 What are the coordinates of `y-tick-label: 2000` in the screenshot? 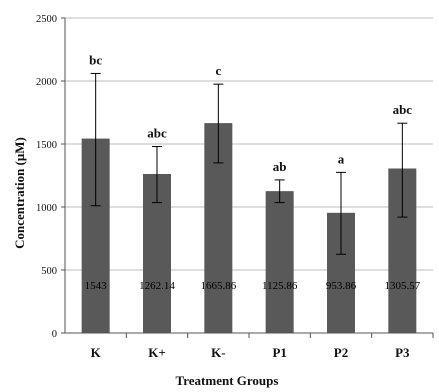 It's located at (46, 82).